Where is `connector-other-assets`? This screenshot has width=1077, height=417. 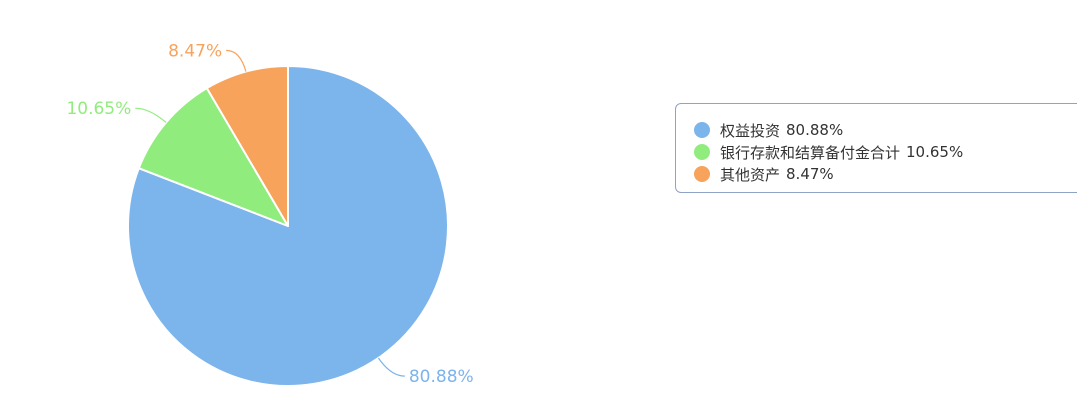
connector-other-assets is located at coordinates (236, 60).